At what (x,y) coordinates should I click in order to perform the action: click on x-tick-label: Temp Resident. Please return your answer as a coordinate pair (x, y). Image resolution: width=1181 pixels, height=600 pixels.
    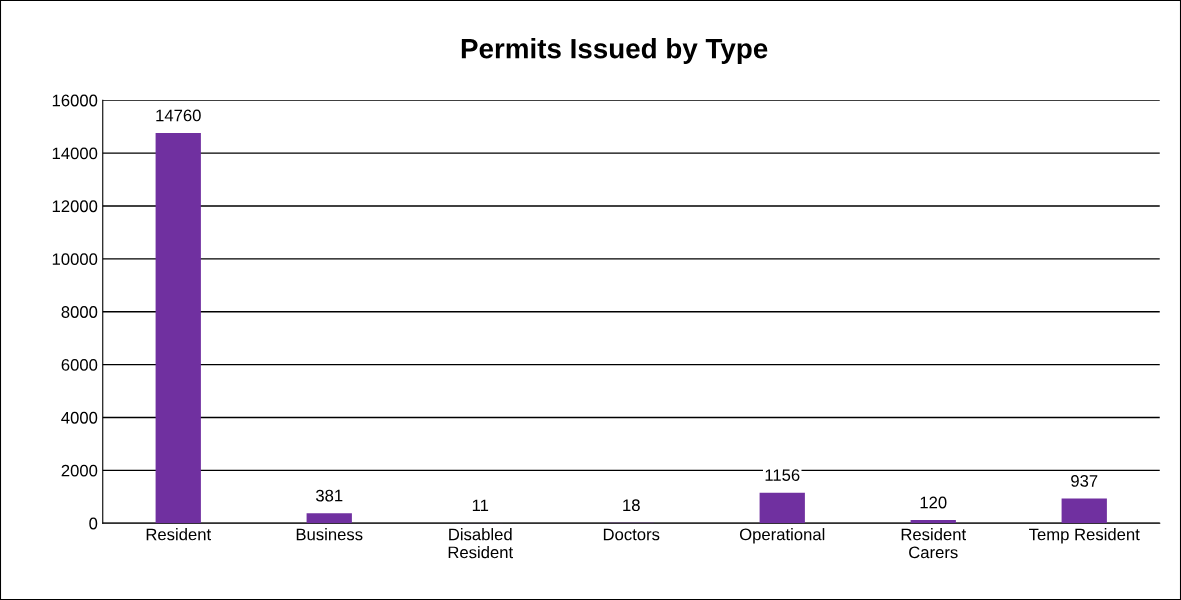
    Looking at the image, I should click on (1084, 536).